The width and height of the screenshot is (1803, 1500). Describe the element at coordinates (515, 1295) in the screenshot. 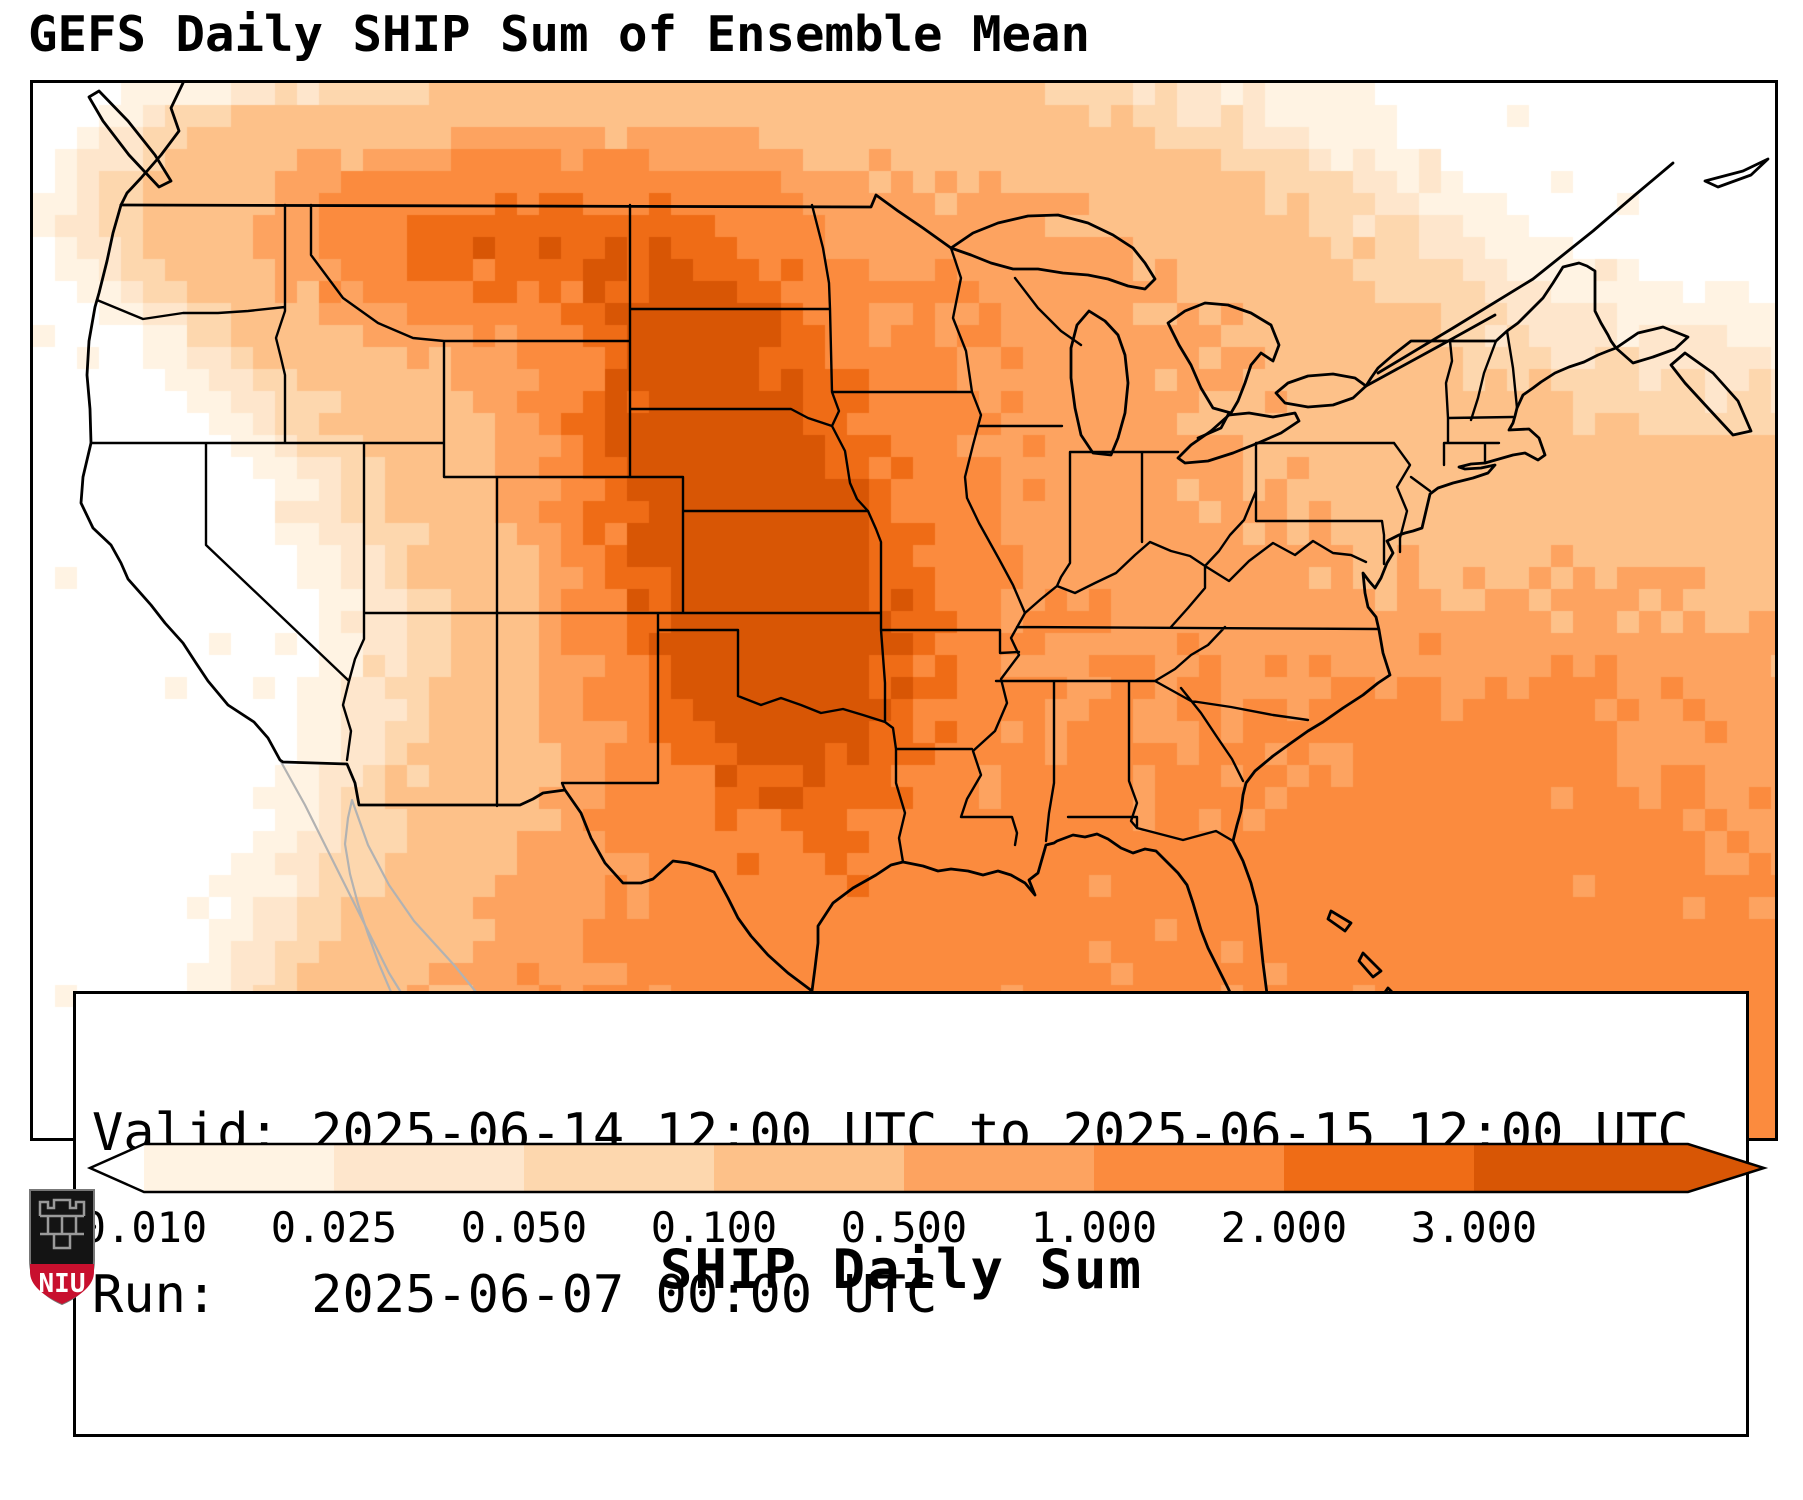

I see `run-time-text: Run: 2025-06-07 00:00 UTC` at that location.